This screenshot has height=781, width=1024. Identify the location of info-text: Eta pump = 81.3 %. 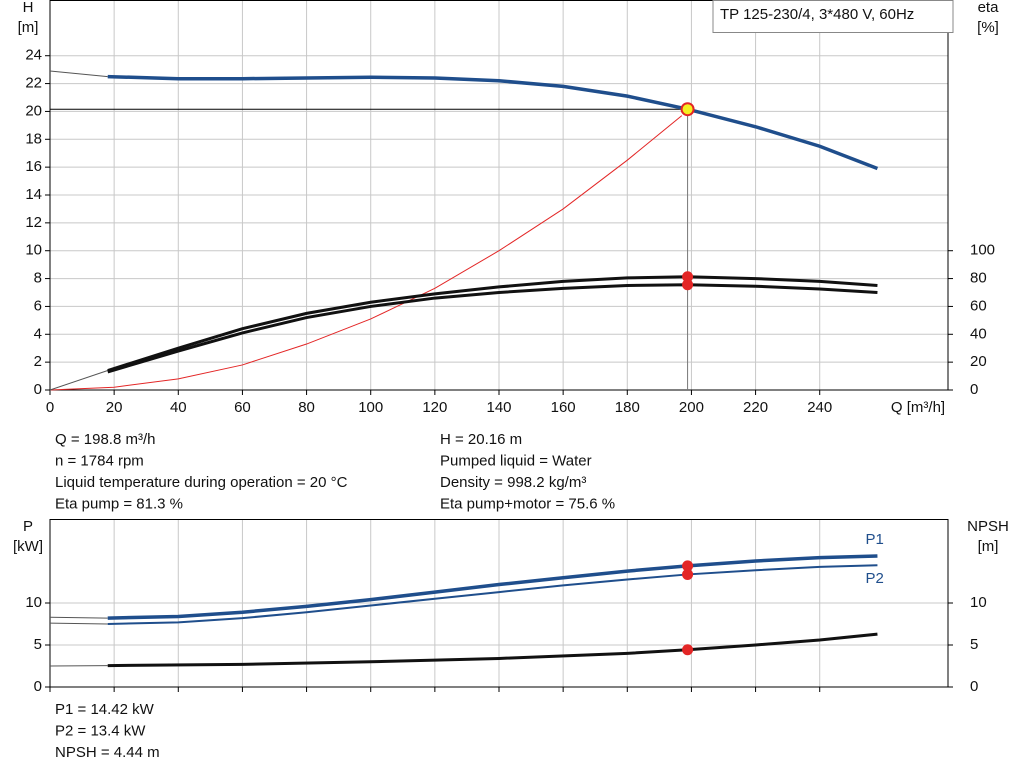
(119, 503).